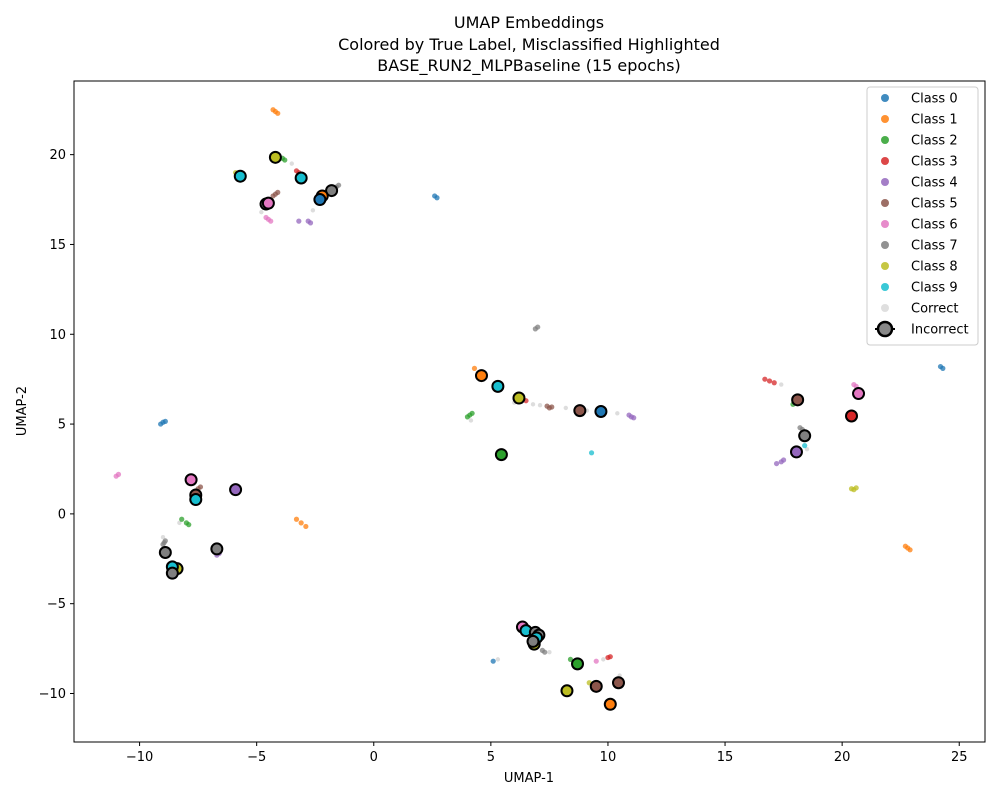 Image resolution: width=1000 pixels, height=800 pixels. I want to click on legend-label: Incorrect, so click(940, 330).